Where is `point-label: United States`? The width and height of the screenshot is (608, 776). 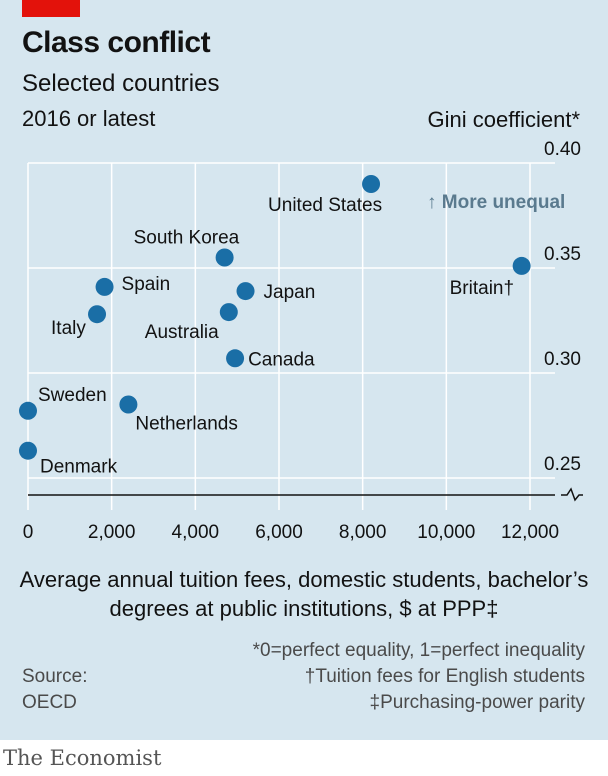
point-label: United States is located at coordinates (325, 205).